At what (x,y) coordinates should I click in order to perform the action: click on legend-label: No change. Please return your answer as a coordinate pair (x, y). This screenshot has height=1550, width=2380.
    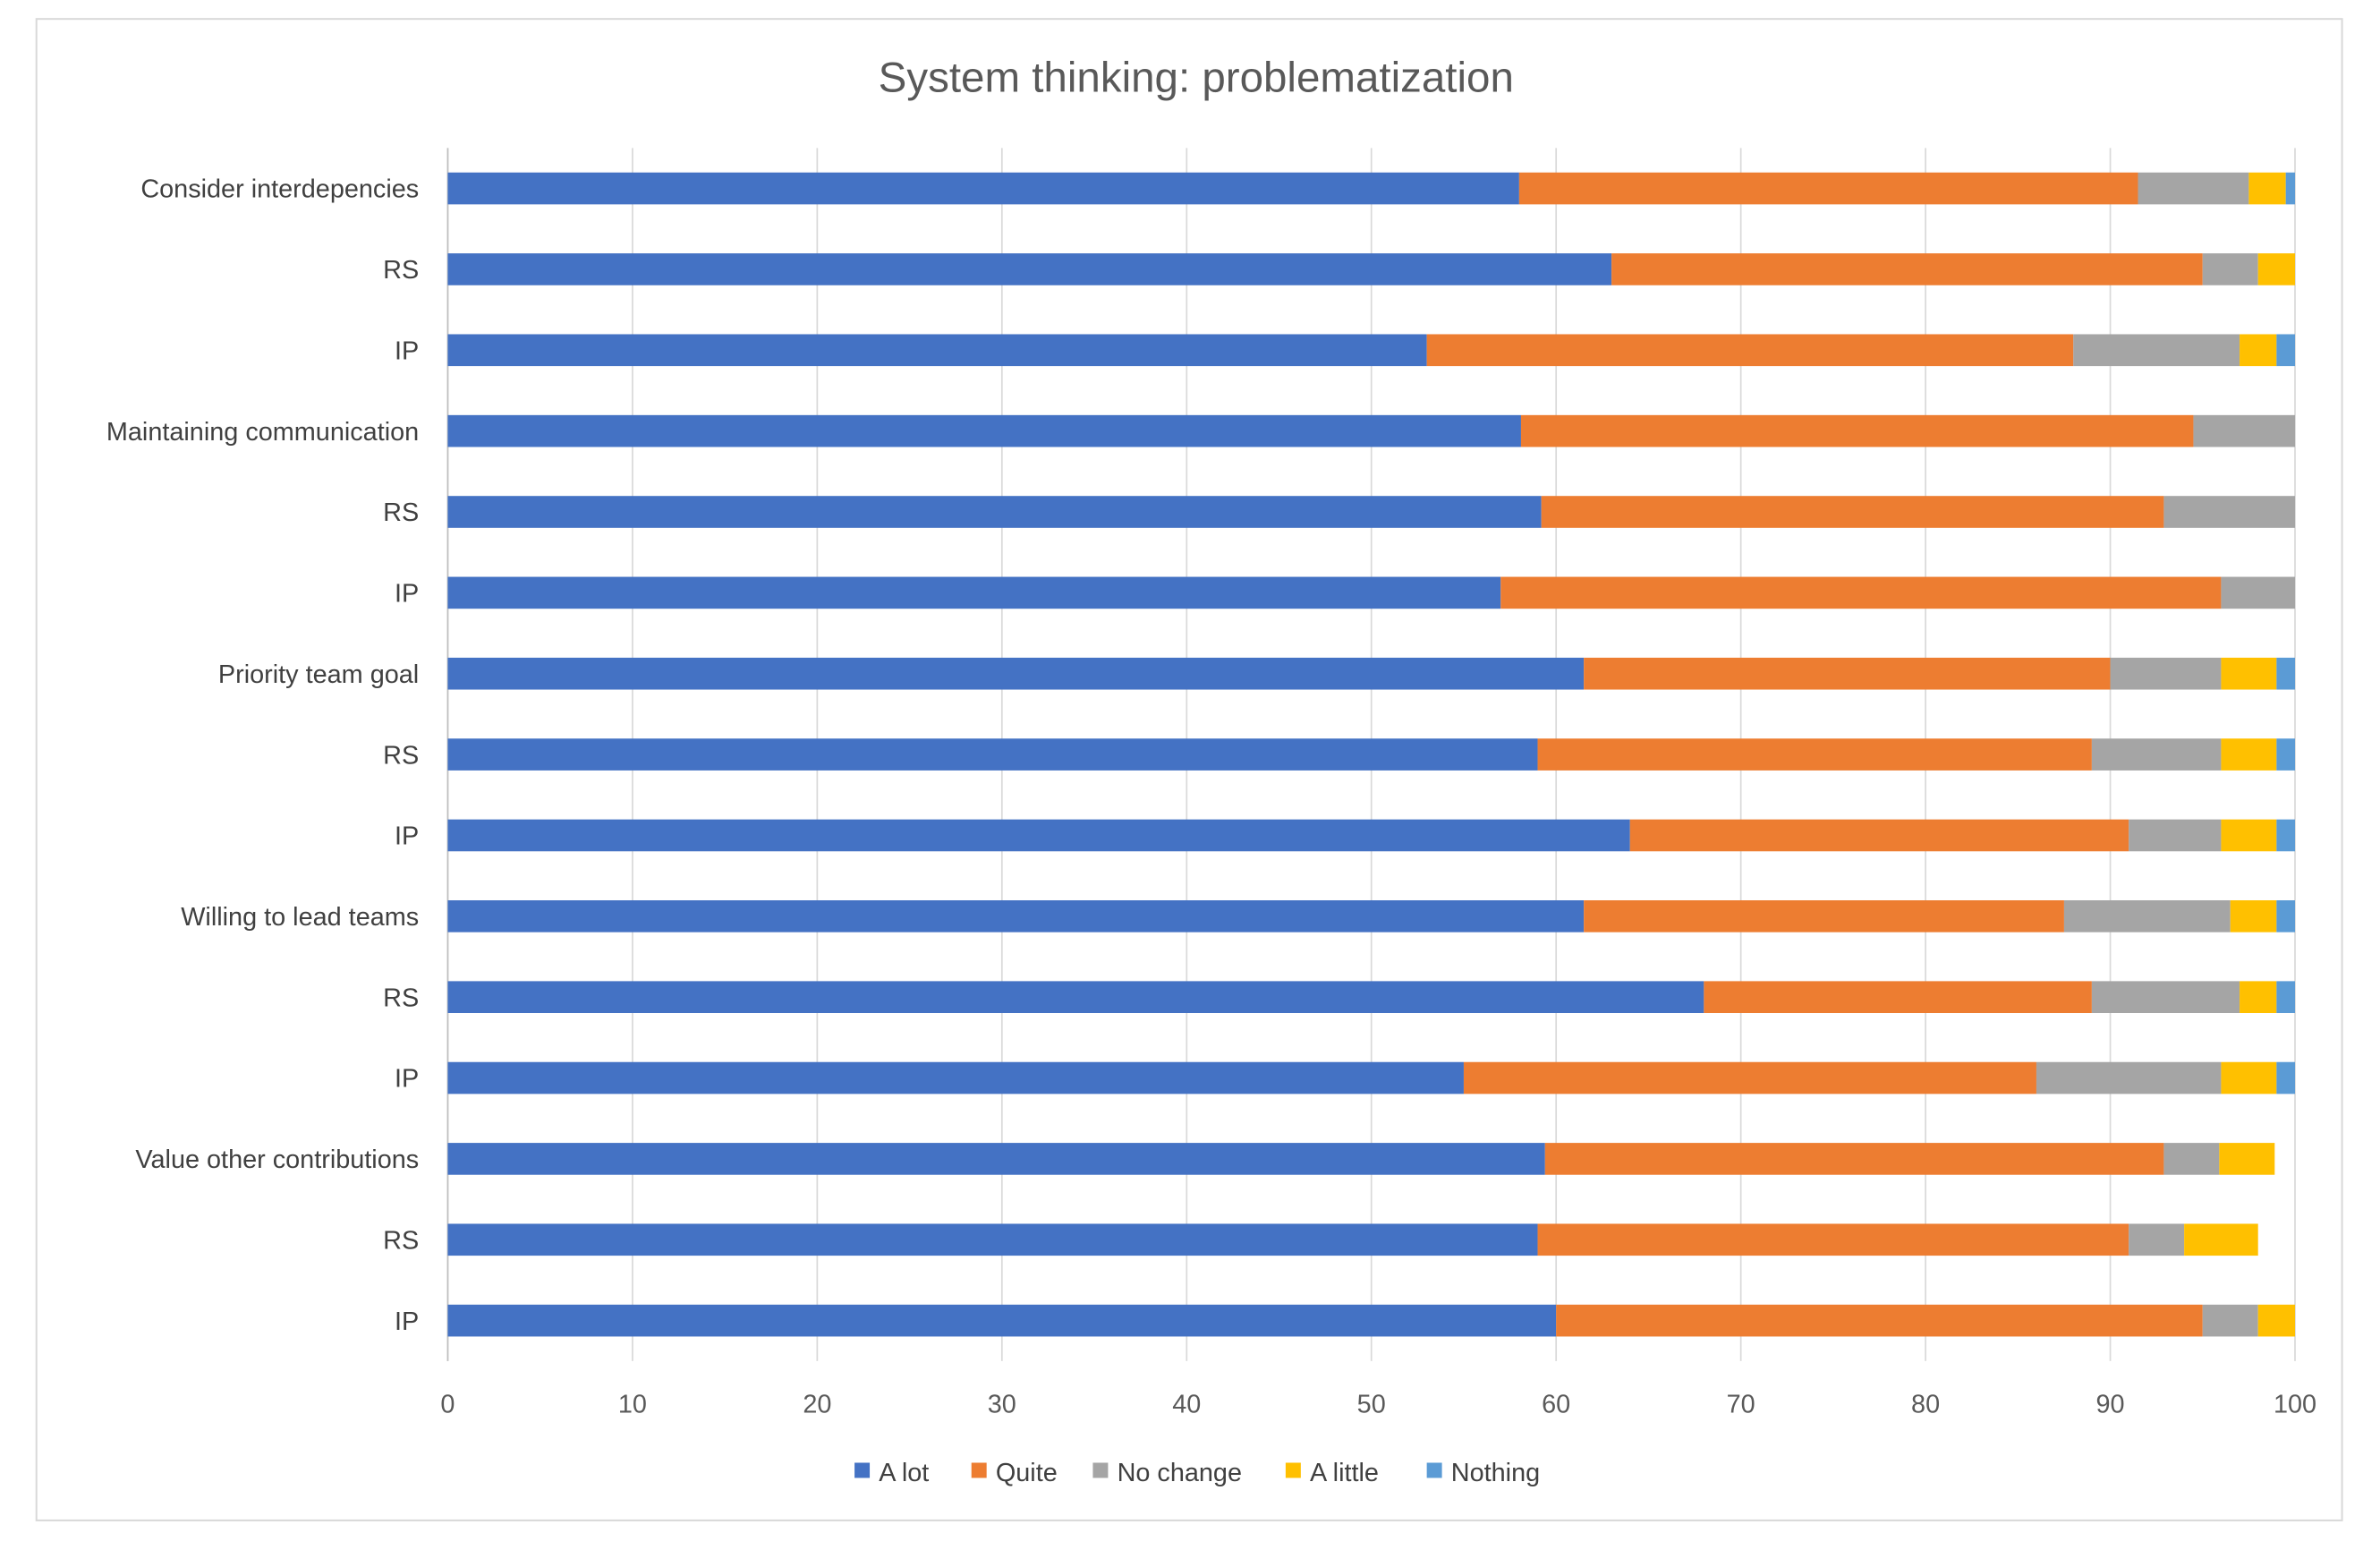
    Looking at the image, I should click on (1180, 1473).